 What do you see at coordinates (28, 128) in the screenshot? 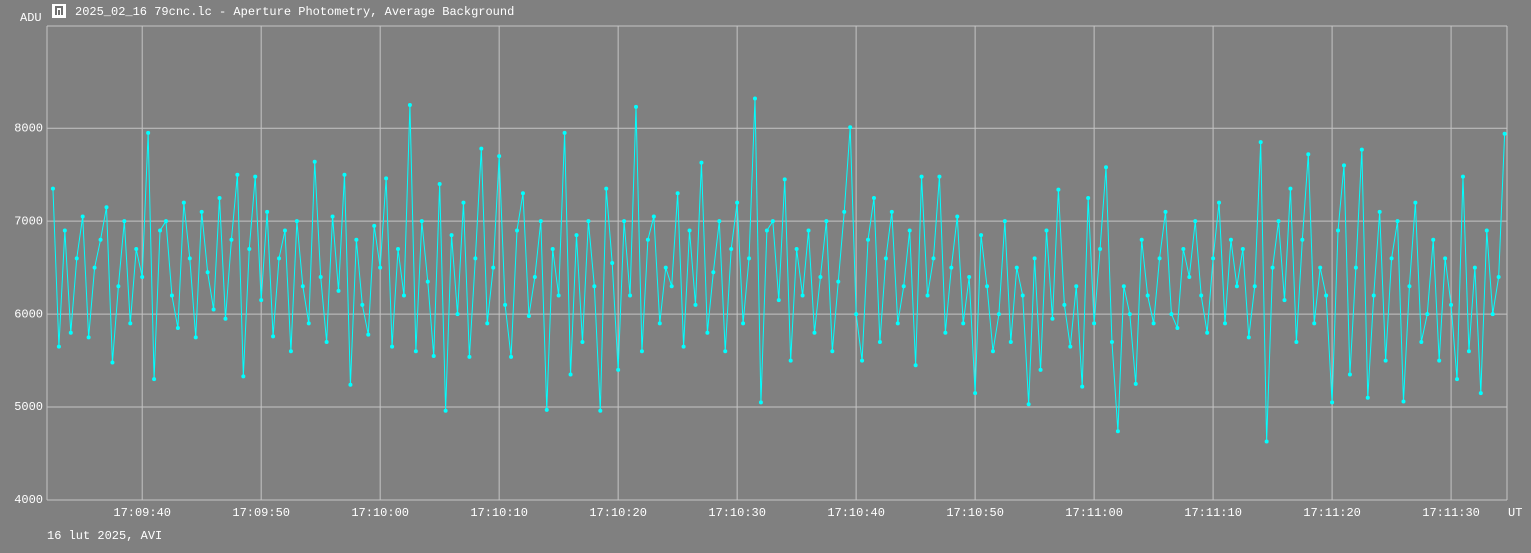
I see `y-tick-label: 8000` at bounding box center [28, 128].